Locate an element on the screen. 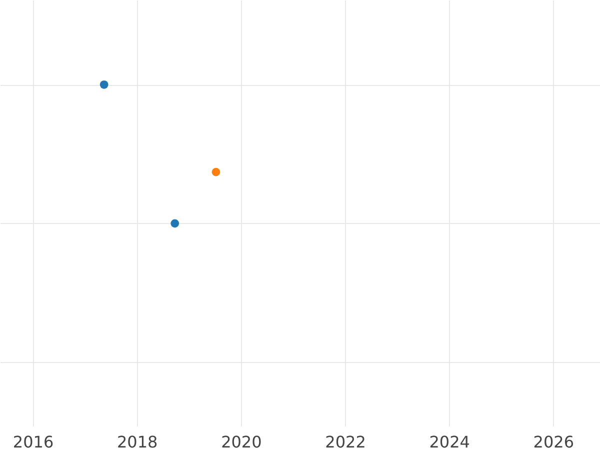 This screenshot has height=450, width=600. x-tick-label: 2018 is located at coordinates (137, 441).